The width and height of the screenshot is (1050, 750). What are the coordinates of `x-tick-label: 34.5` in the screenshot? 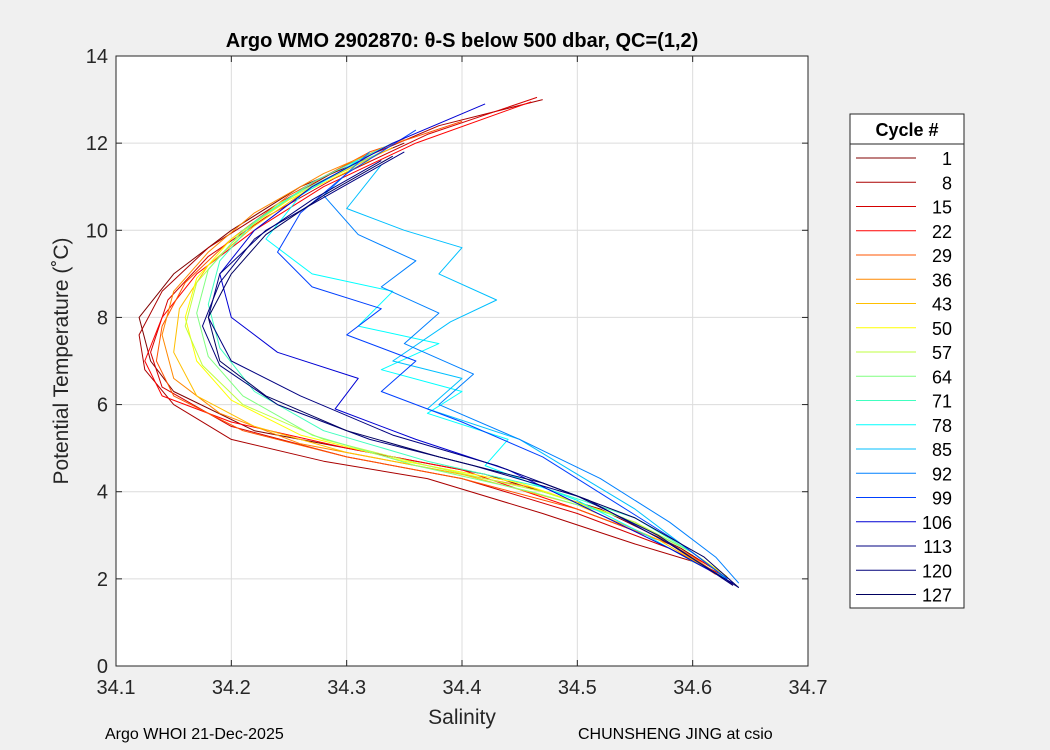 It's located at (577, 688).